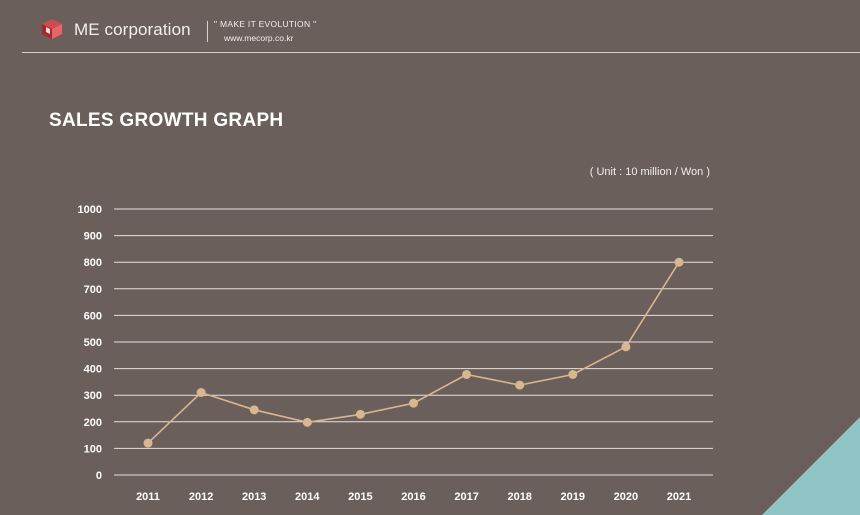 The height and width of the screenshot is (515, 860). I want to click on data-point-2015, so click(360, 414).